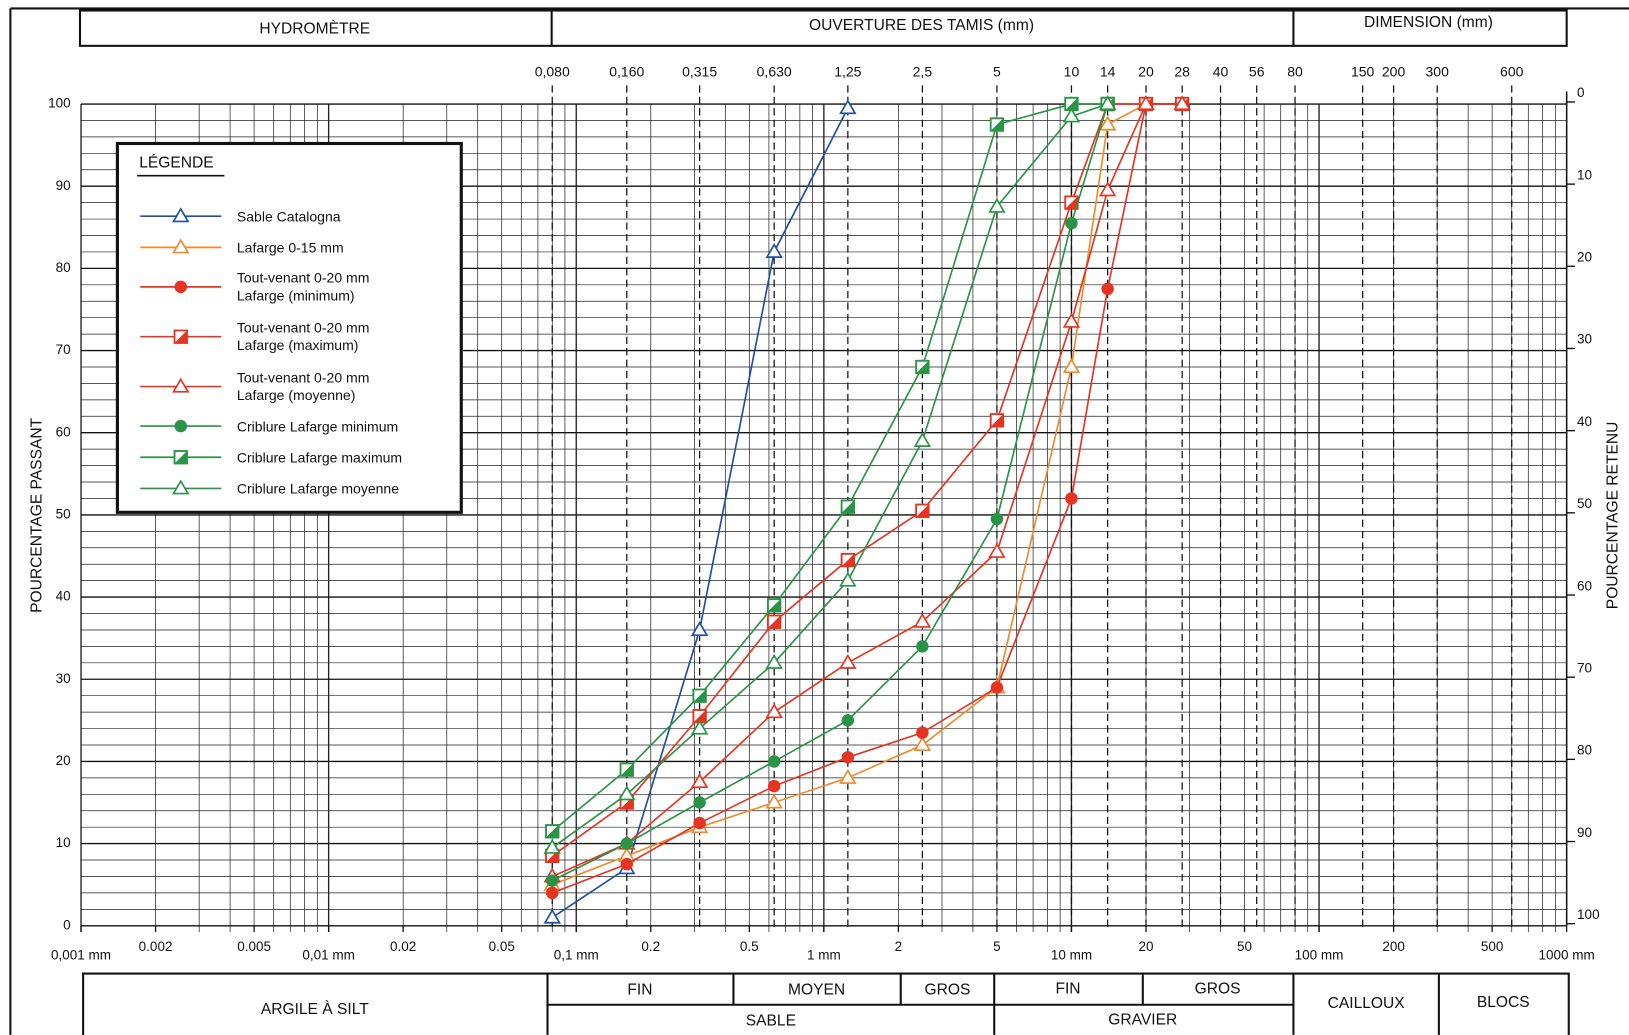 The height and width of the screenshot is (1035, 1629). I want to click on legend-label: Tout-venant 0-20 mm Lafarge (moyenne), so click(303, 386).